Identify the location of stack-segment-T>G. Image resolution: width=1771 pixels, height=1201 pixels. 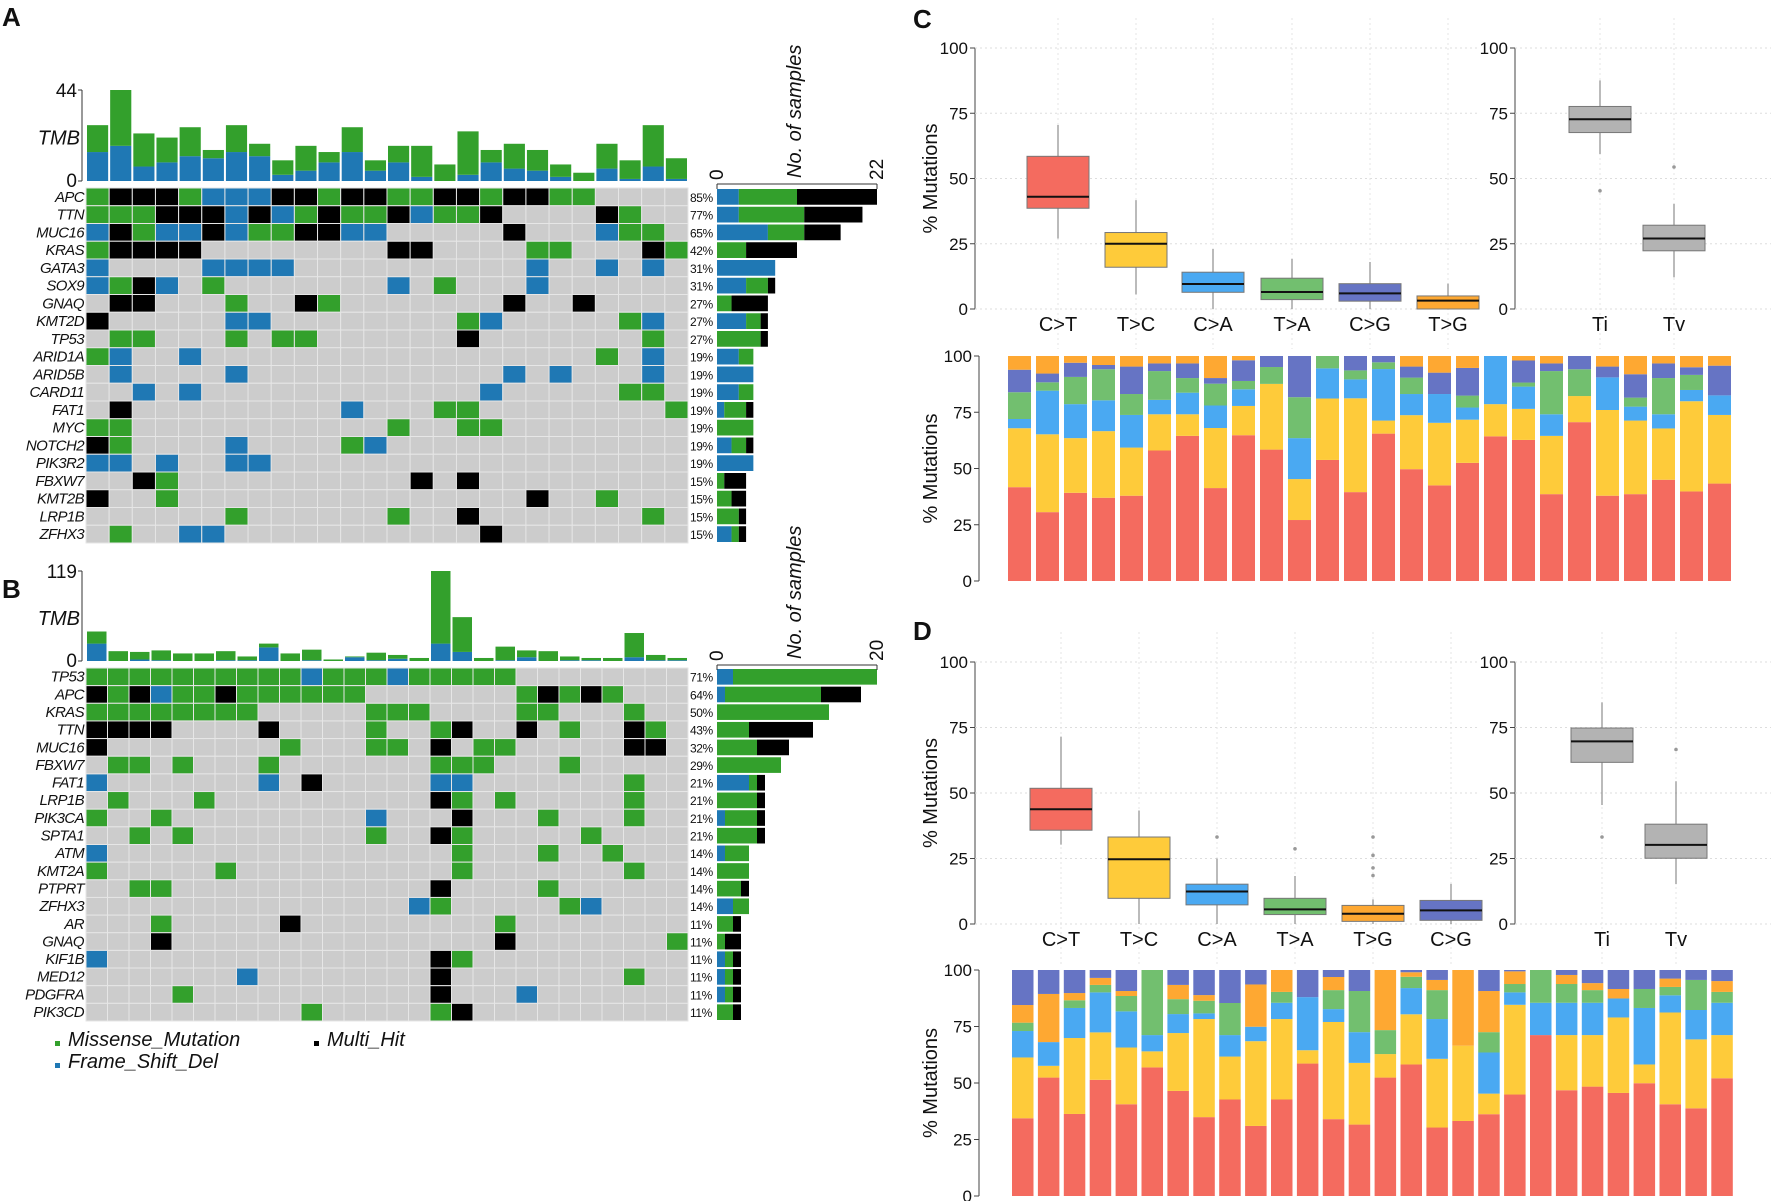
(1551, 360).